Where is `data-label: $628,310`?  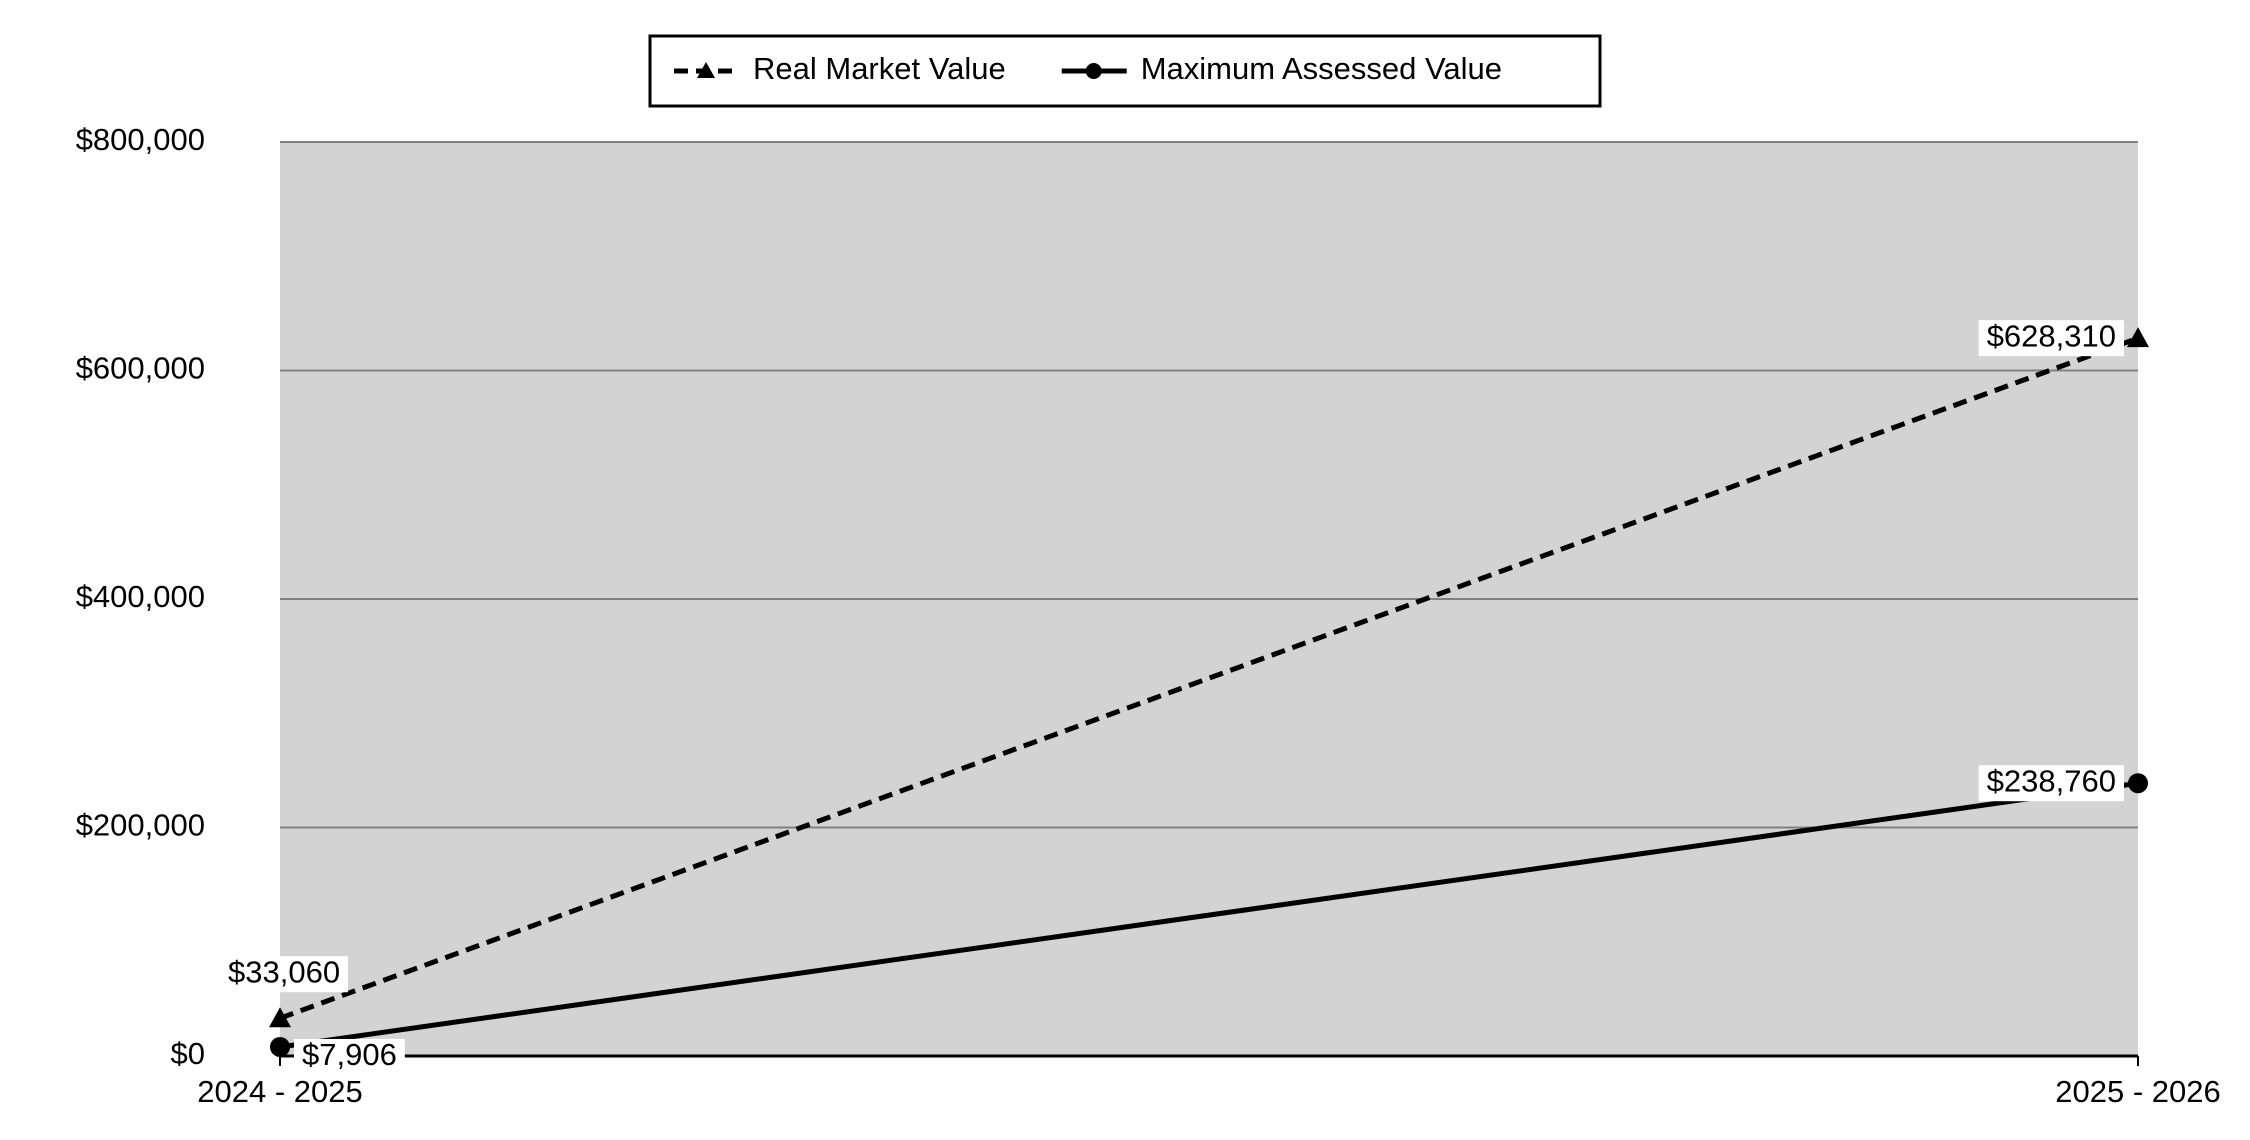 data-label: $628,310 is located at coordinates (2051, 335).